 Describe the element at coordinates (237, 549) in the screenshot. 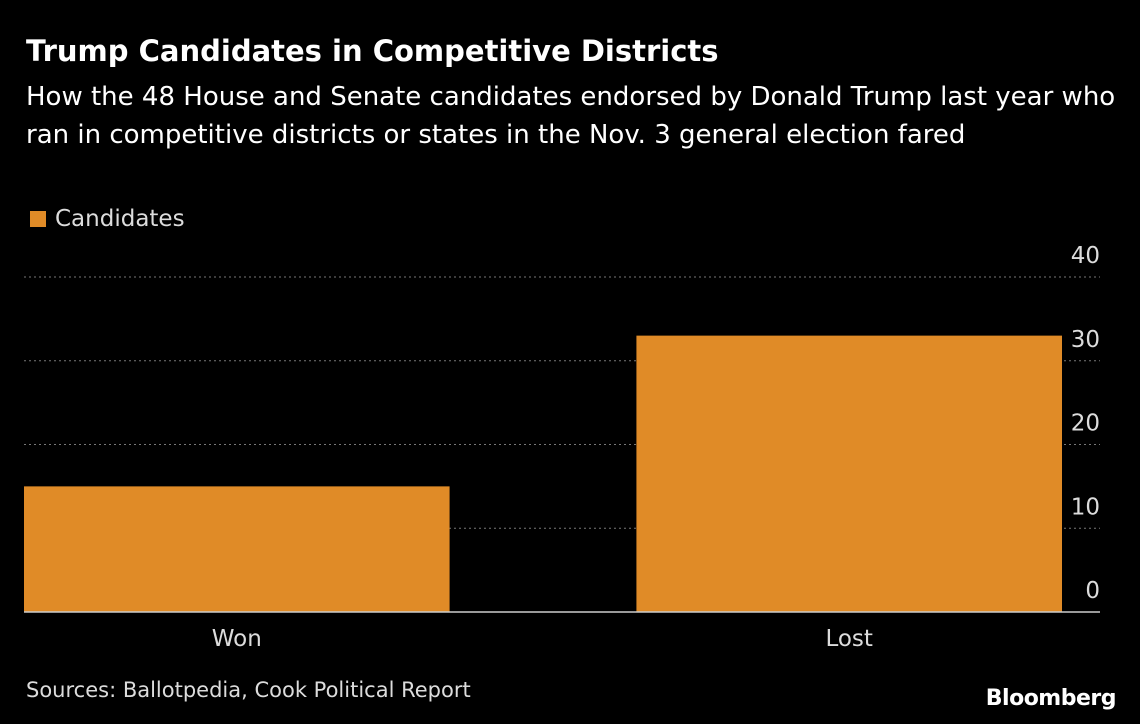

I see `bar-won` at that location.